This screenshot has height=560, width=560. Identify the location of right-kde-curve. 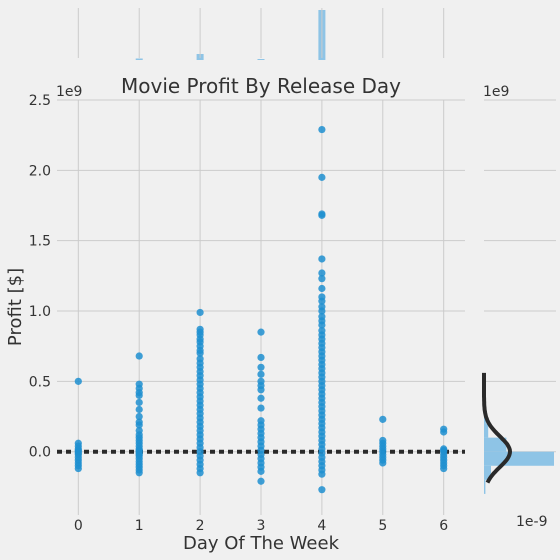
(497, 428).